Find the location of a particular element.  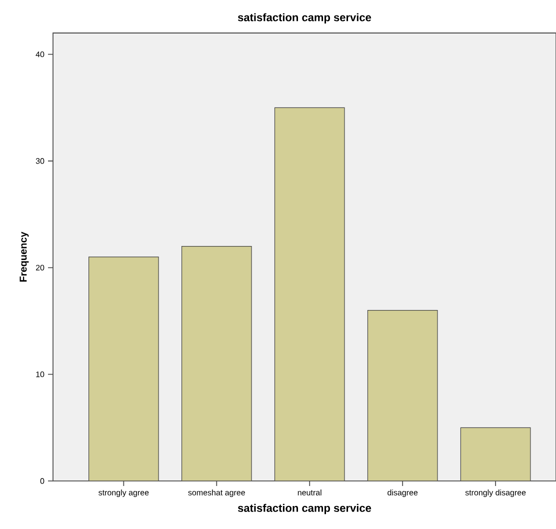

x-axis-title: satisfaction camp service is located at coordinates (305, 509).